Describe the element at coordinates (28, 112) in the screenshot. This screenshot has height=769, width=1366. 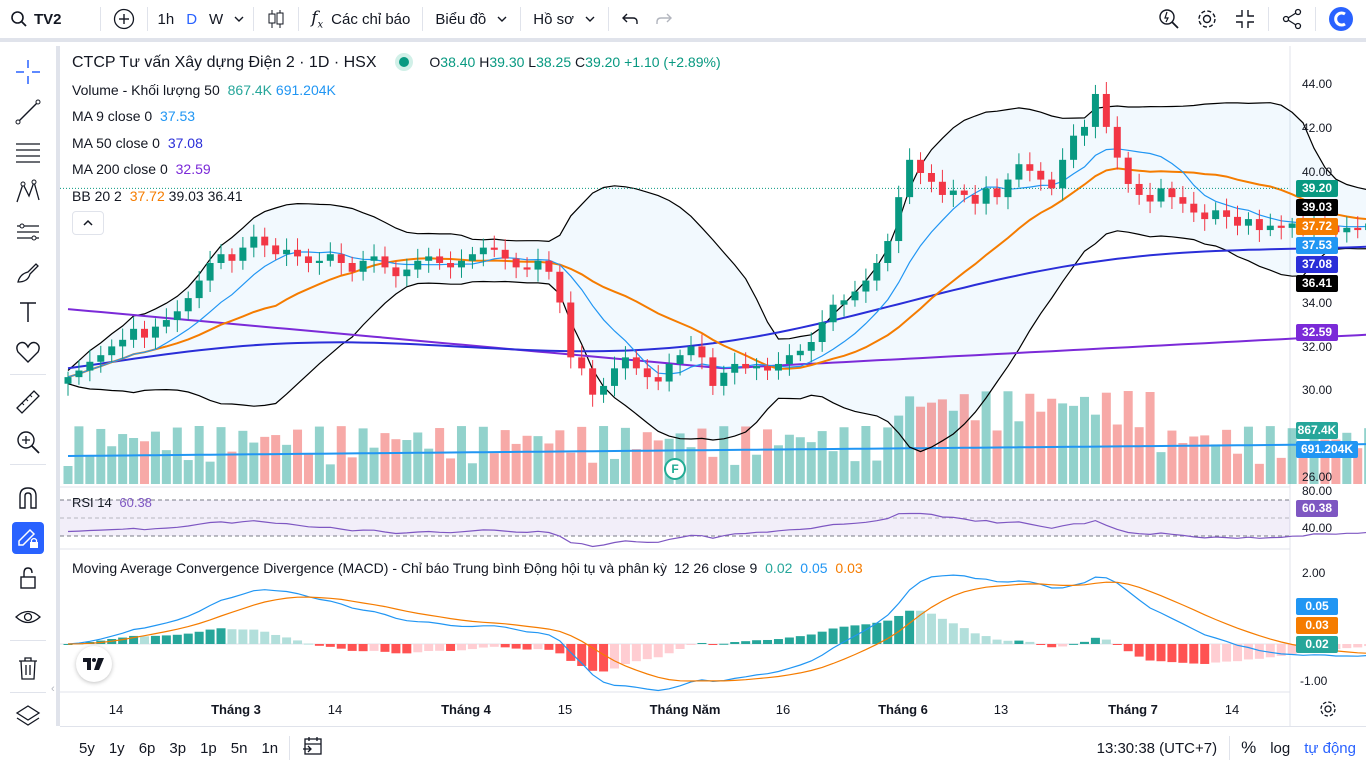
I see `trend-line-tool` at that location.